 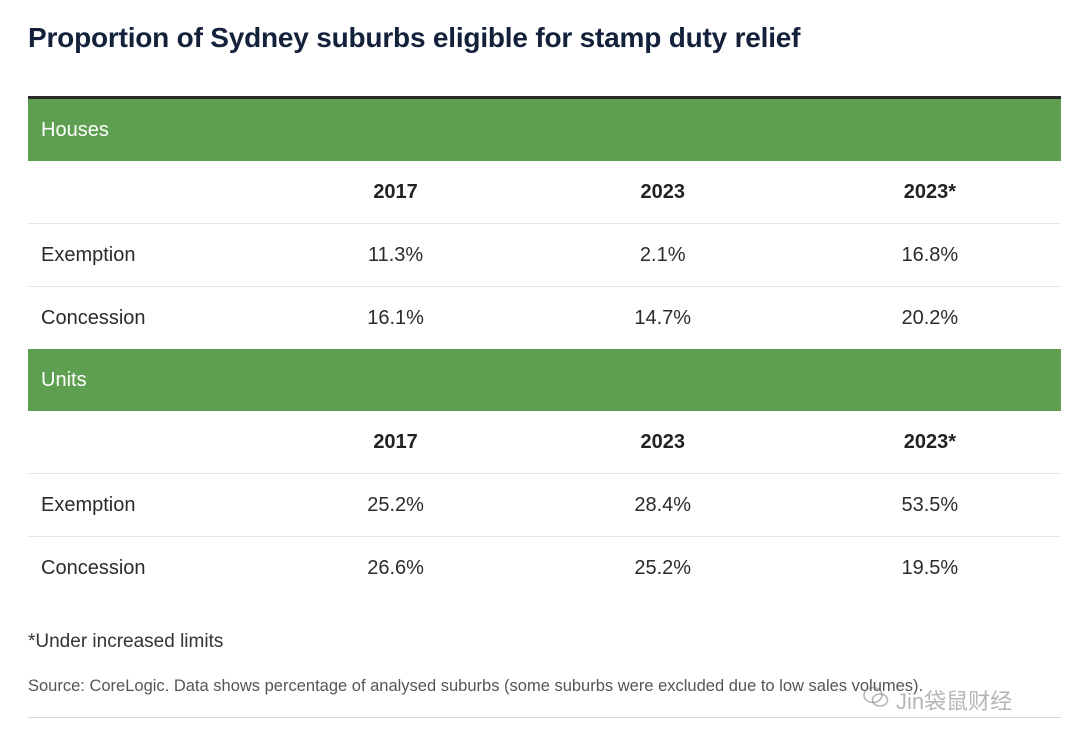 I want to click on table-row: Concession 26.6% 25.2% 19.5%, so click(x=544, y=568).